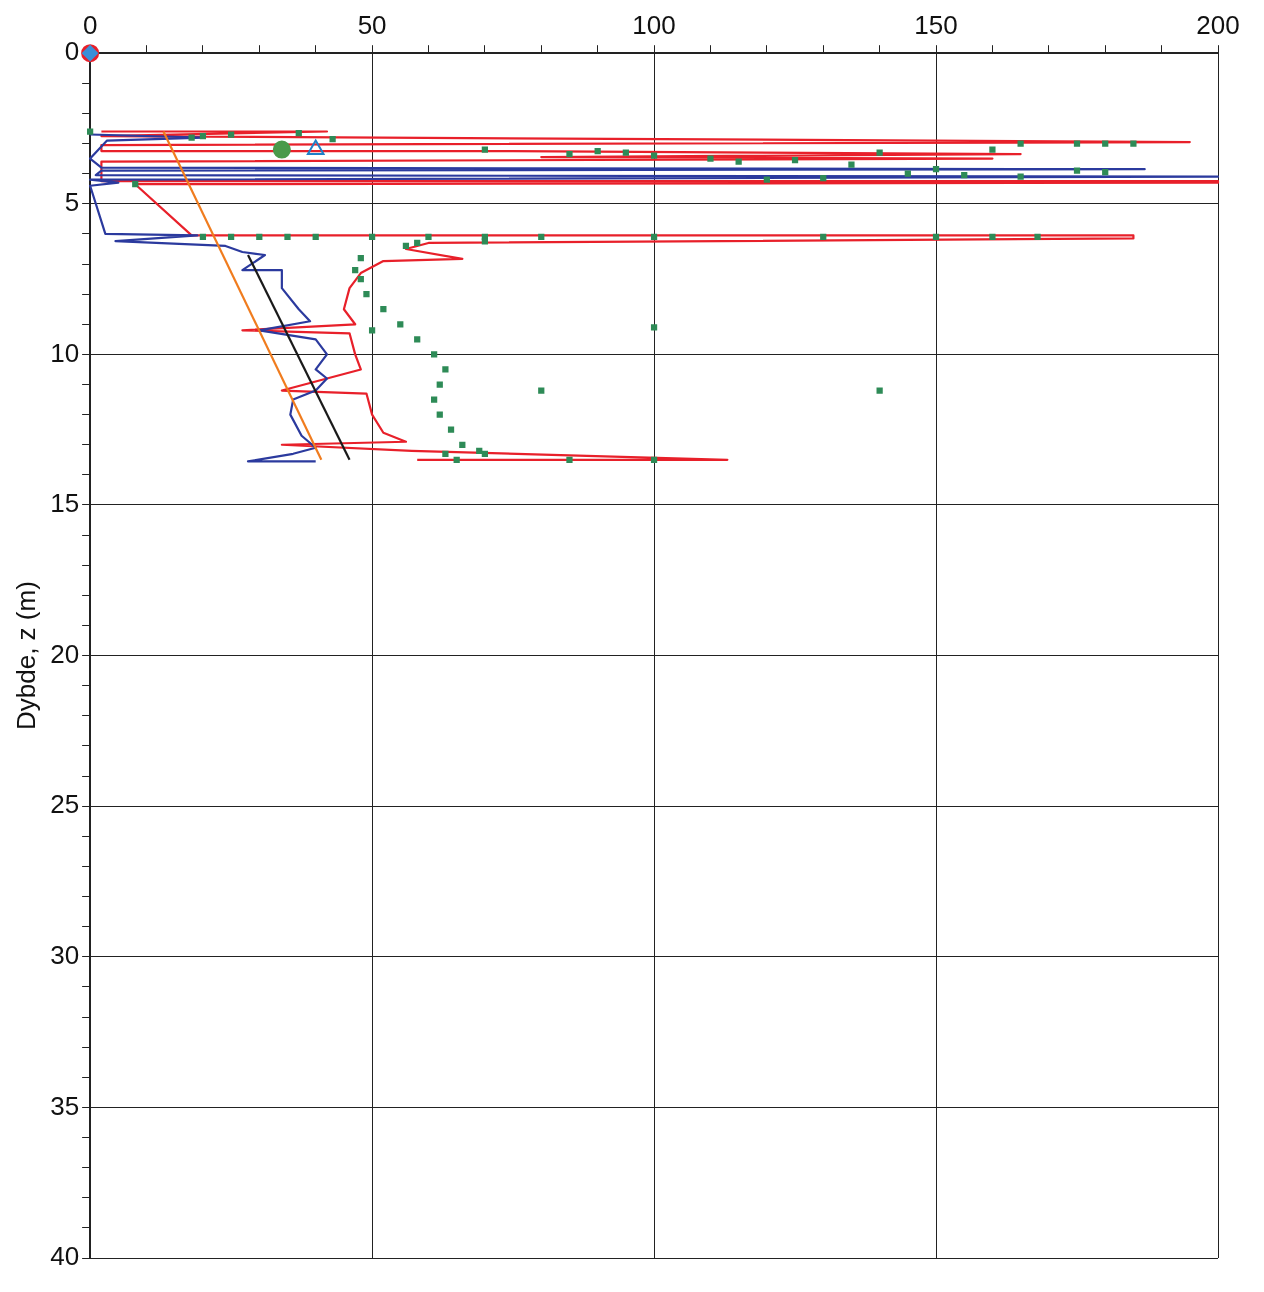  What do you see at coordinates (65, 653) in the screenshot?
I see `y-tick-label: 20` at bounding box center [65, 653].